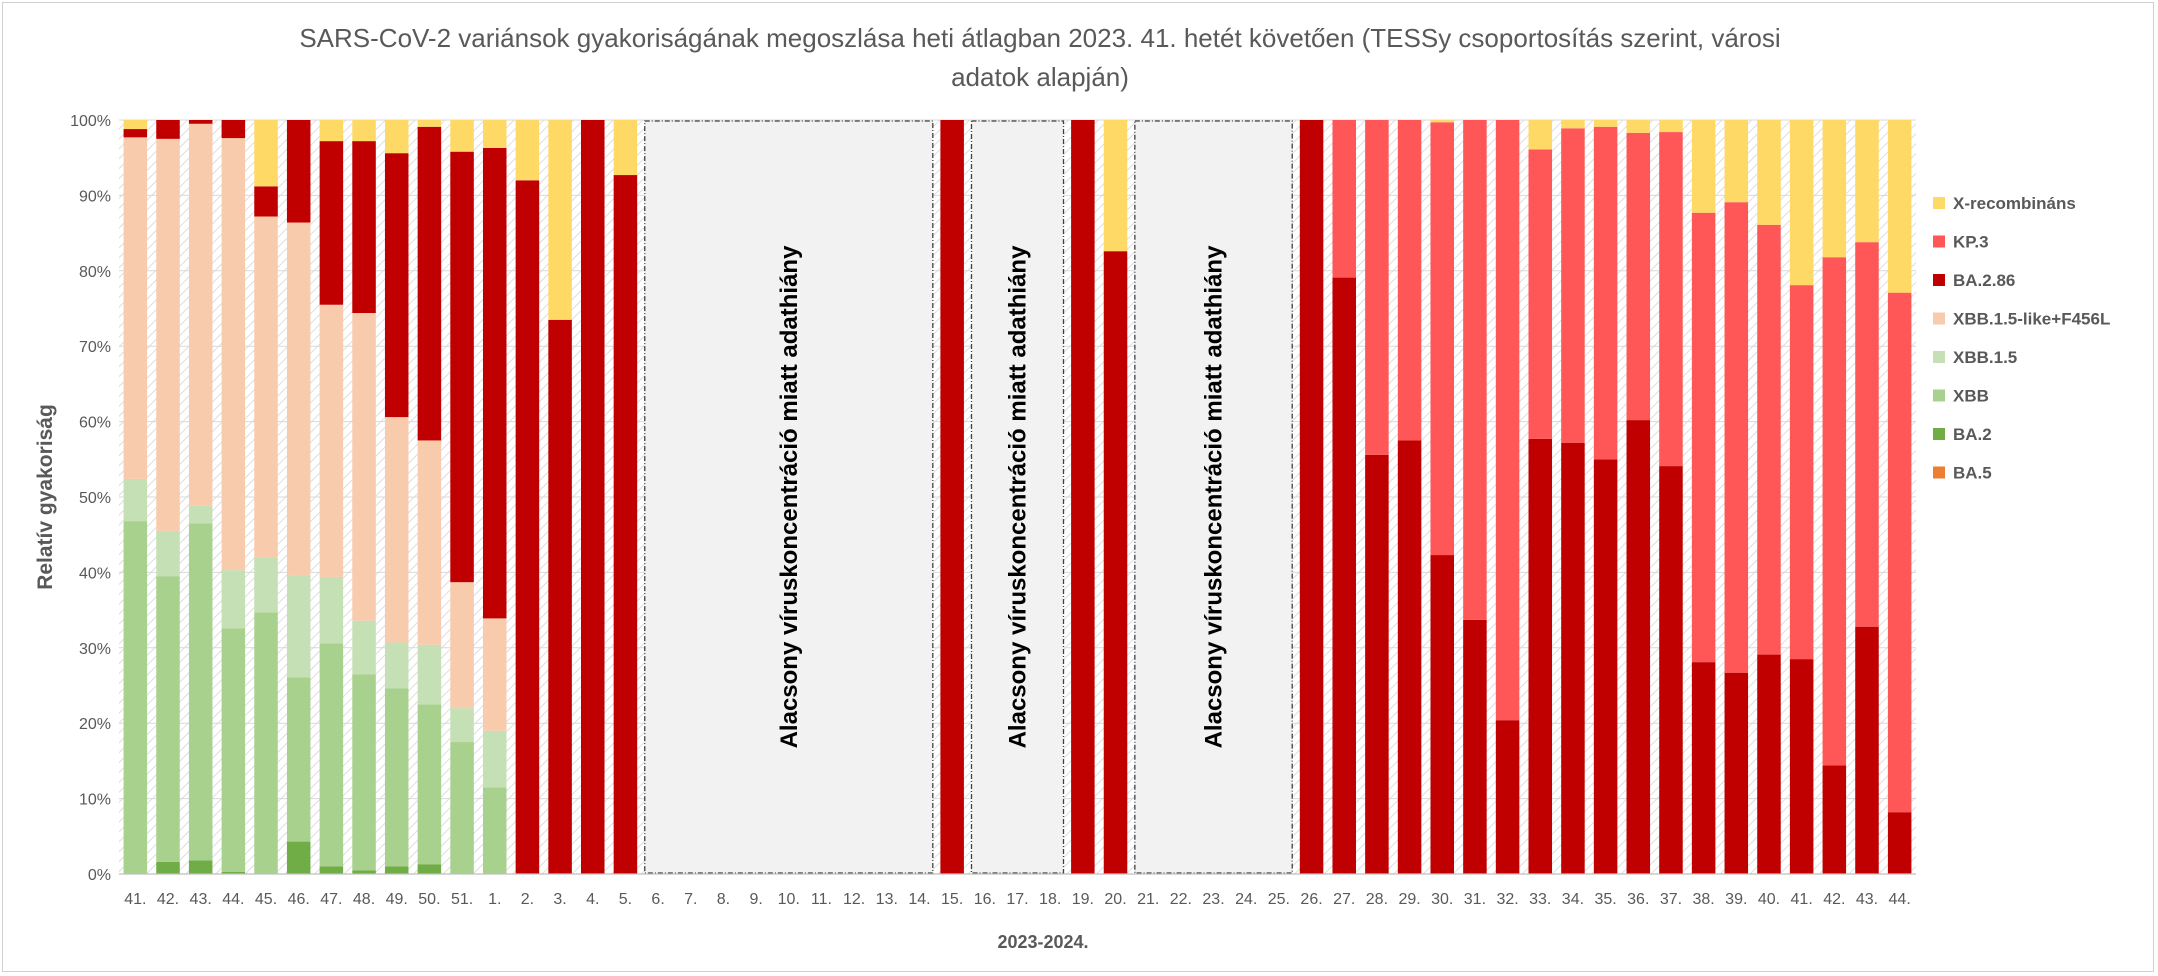 The height and width of the screenshot is (976, 2158). What do you see at coordinates (1769, 899) in the screenshot?
I see `x-tick-label: 40.` at bounding box center [1769, 899].